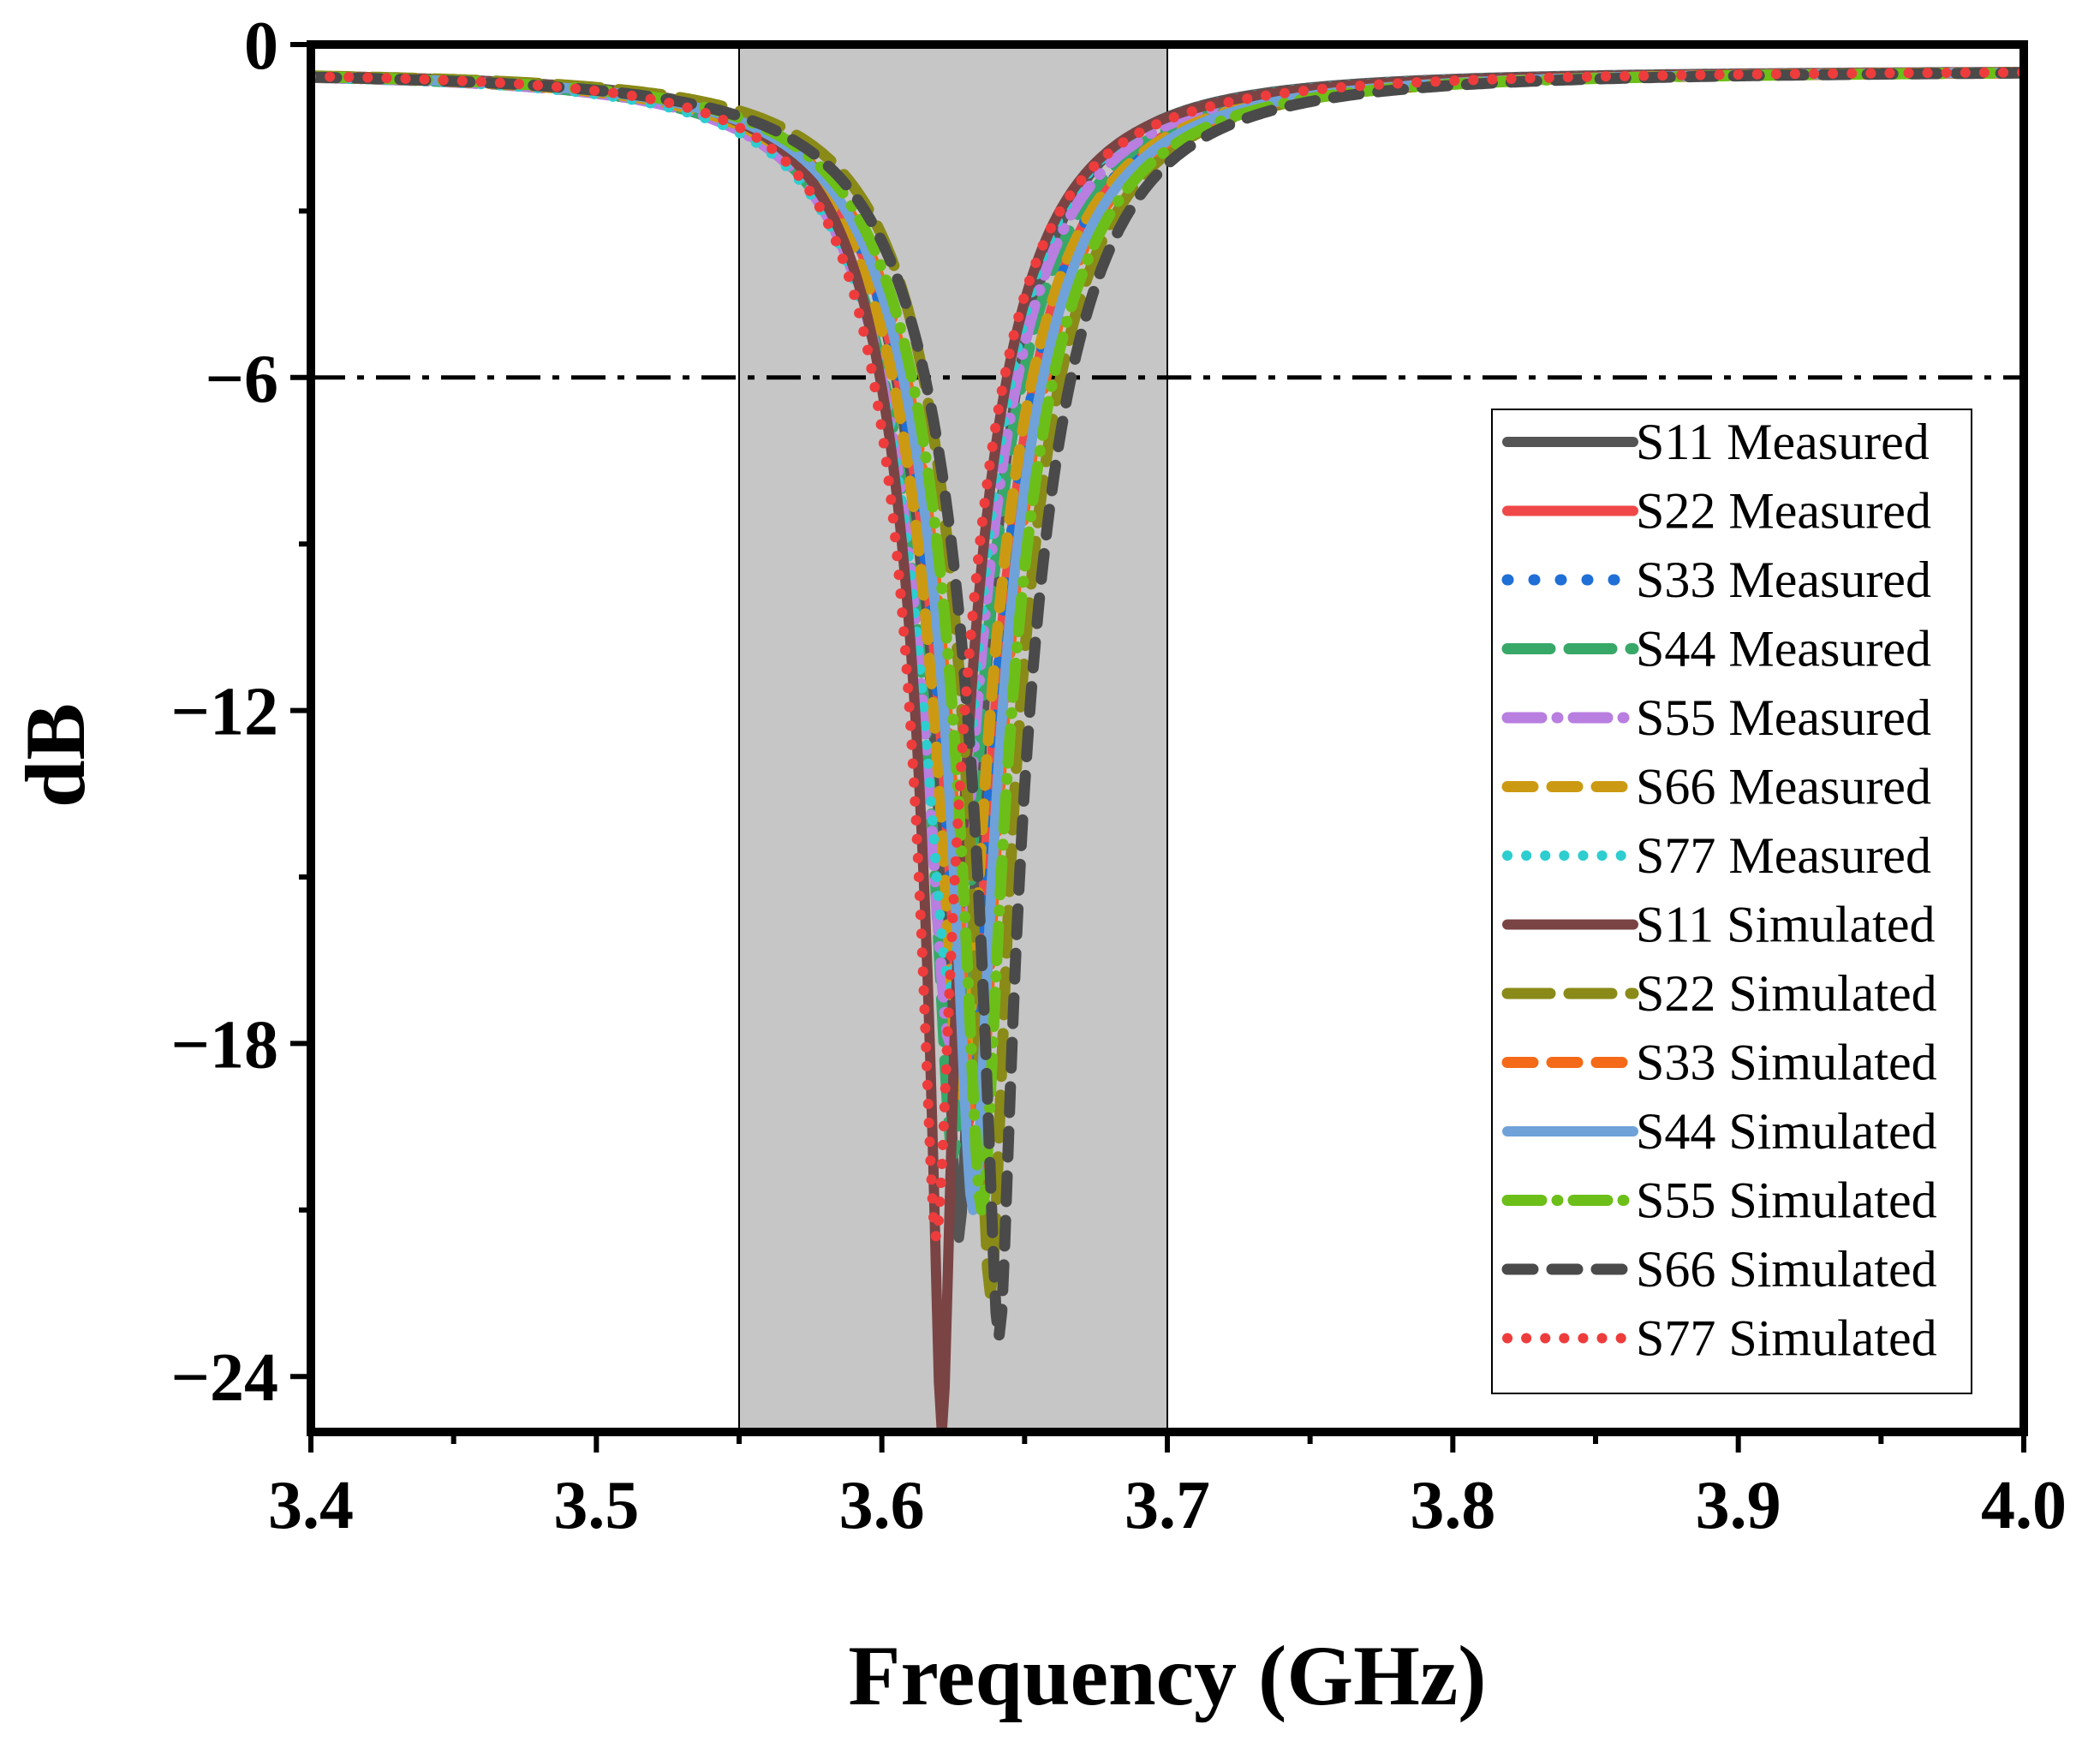  I want to click on legend-label: S11 Simulated, so click(1785, 925).